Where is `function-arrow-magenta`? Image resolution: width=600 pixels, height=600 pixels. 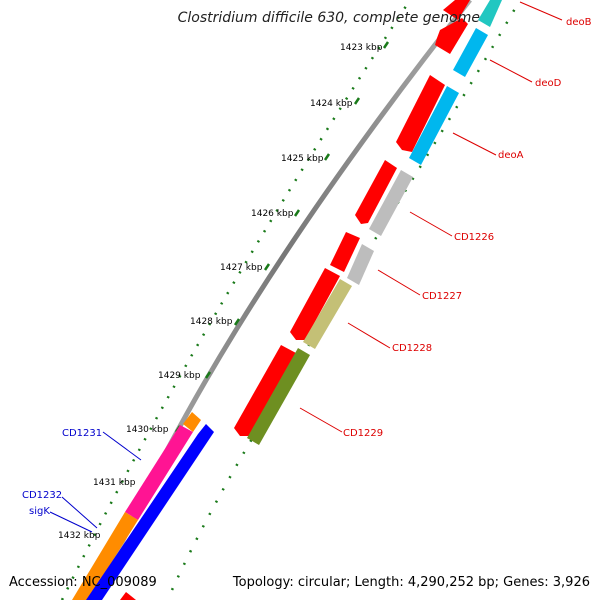
function-arrow-magenta is located at coordinates (159, 472).